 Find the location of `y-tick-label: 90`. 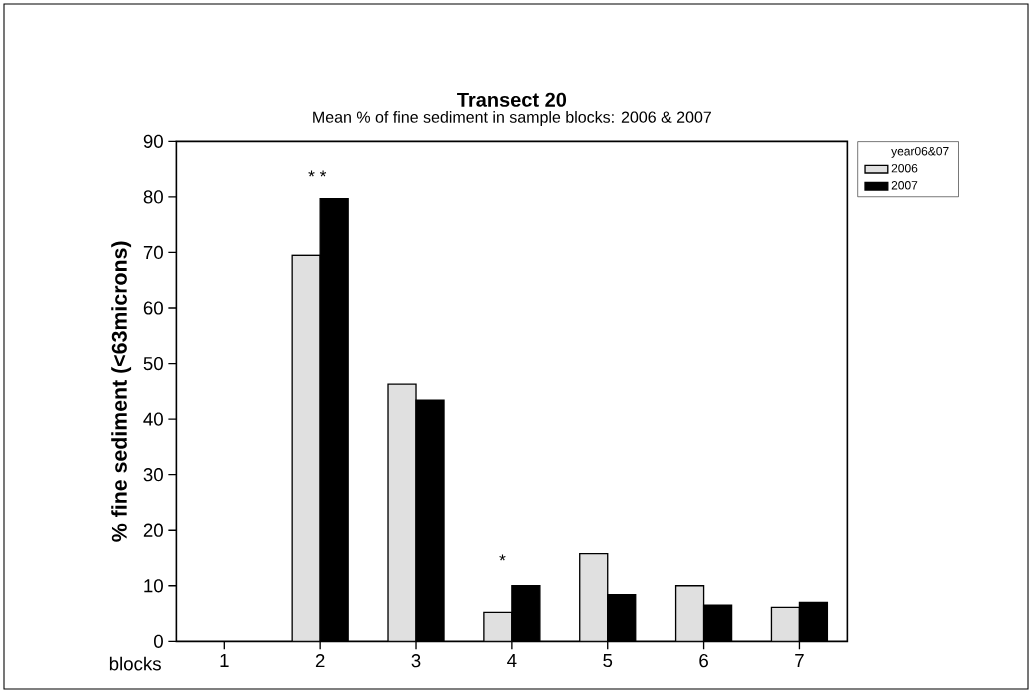

y-tick-label: 90 is located at coordinates (153, 141).